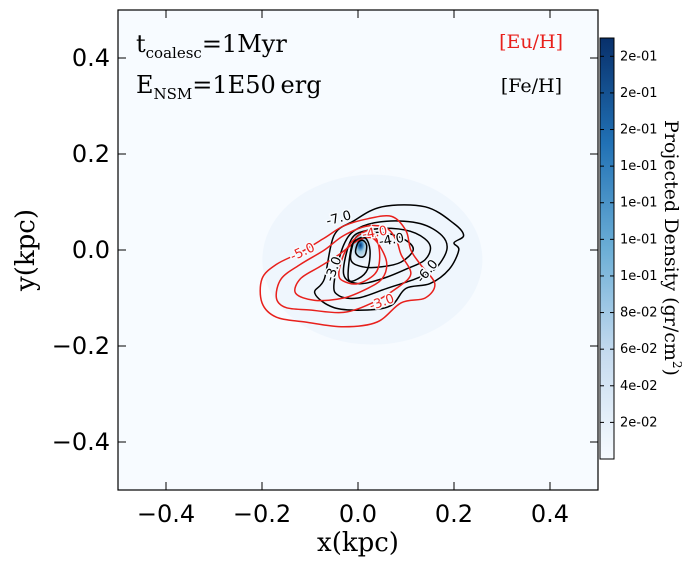  I want to click on colorbar-tick-label-9: 2e-01, so click(639, 93).